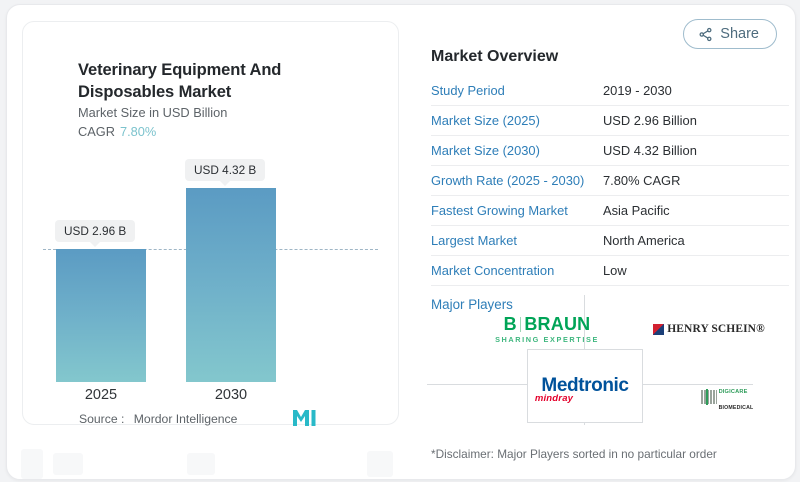  Describe the element at coordinates (736, 408) in the screenshot. I see `digicare-subword: BIOMEDICAL` at that location.